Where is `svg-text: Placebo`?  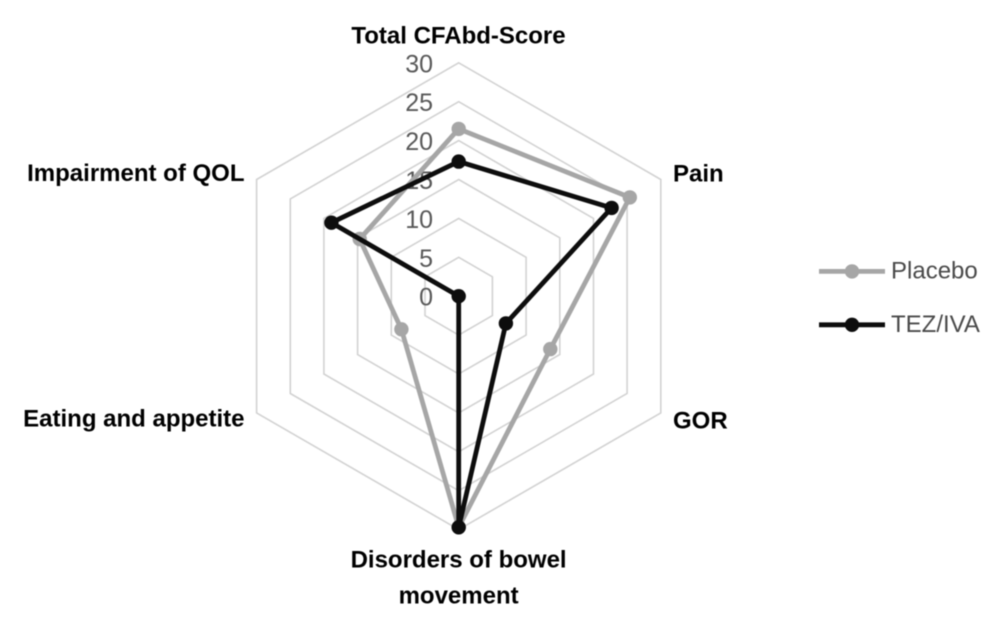 svg-text: Placebo is located at coordinates (934, 271).